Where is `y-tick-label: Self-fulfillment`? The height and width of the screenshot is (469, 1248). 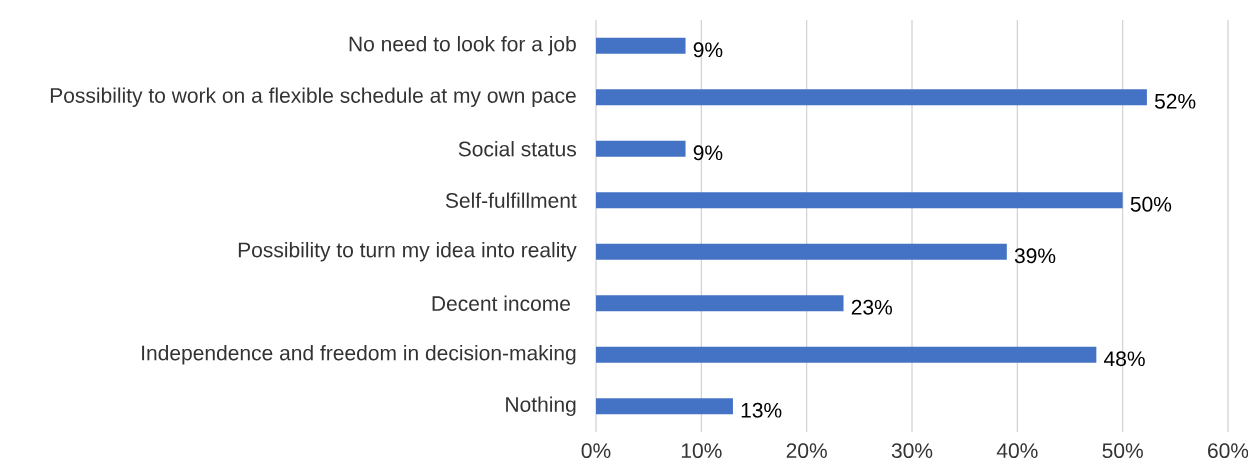
y-tick-label: Self-fulfillment is located at coordinates (511, 200).